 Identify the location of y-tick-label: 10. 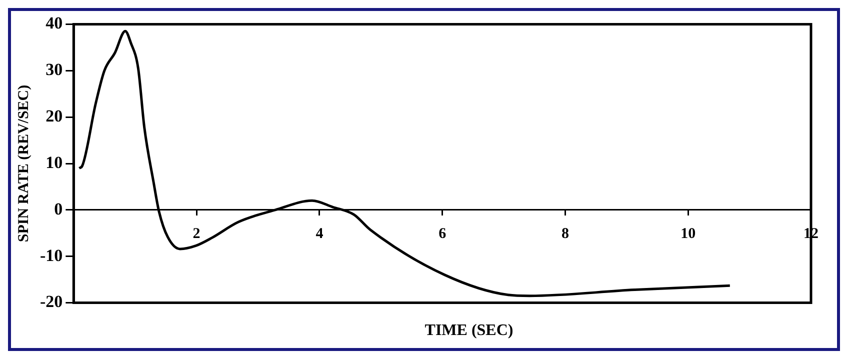
(54, 162).